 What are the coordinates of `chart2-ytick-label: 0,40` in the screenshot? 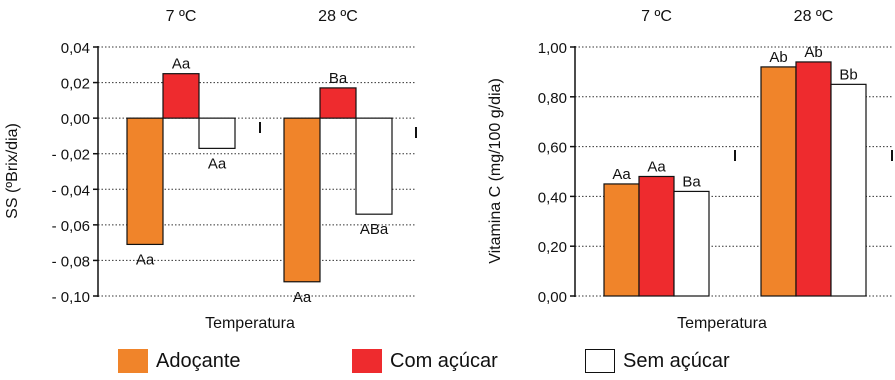 It's located at (552, 197).